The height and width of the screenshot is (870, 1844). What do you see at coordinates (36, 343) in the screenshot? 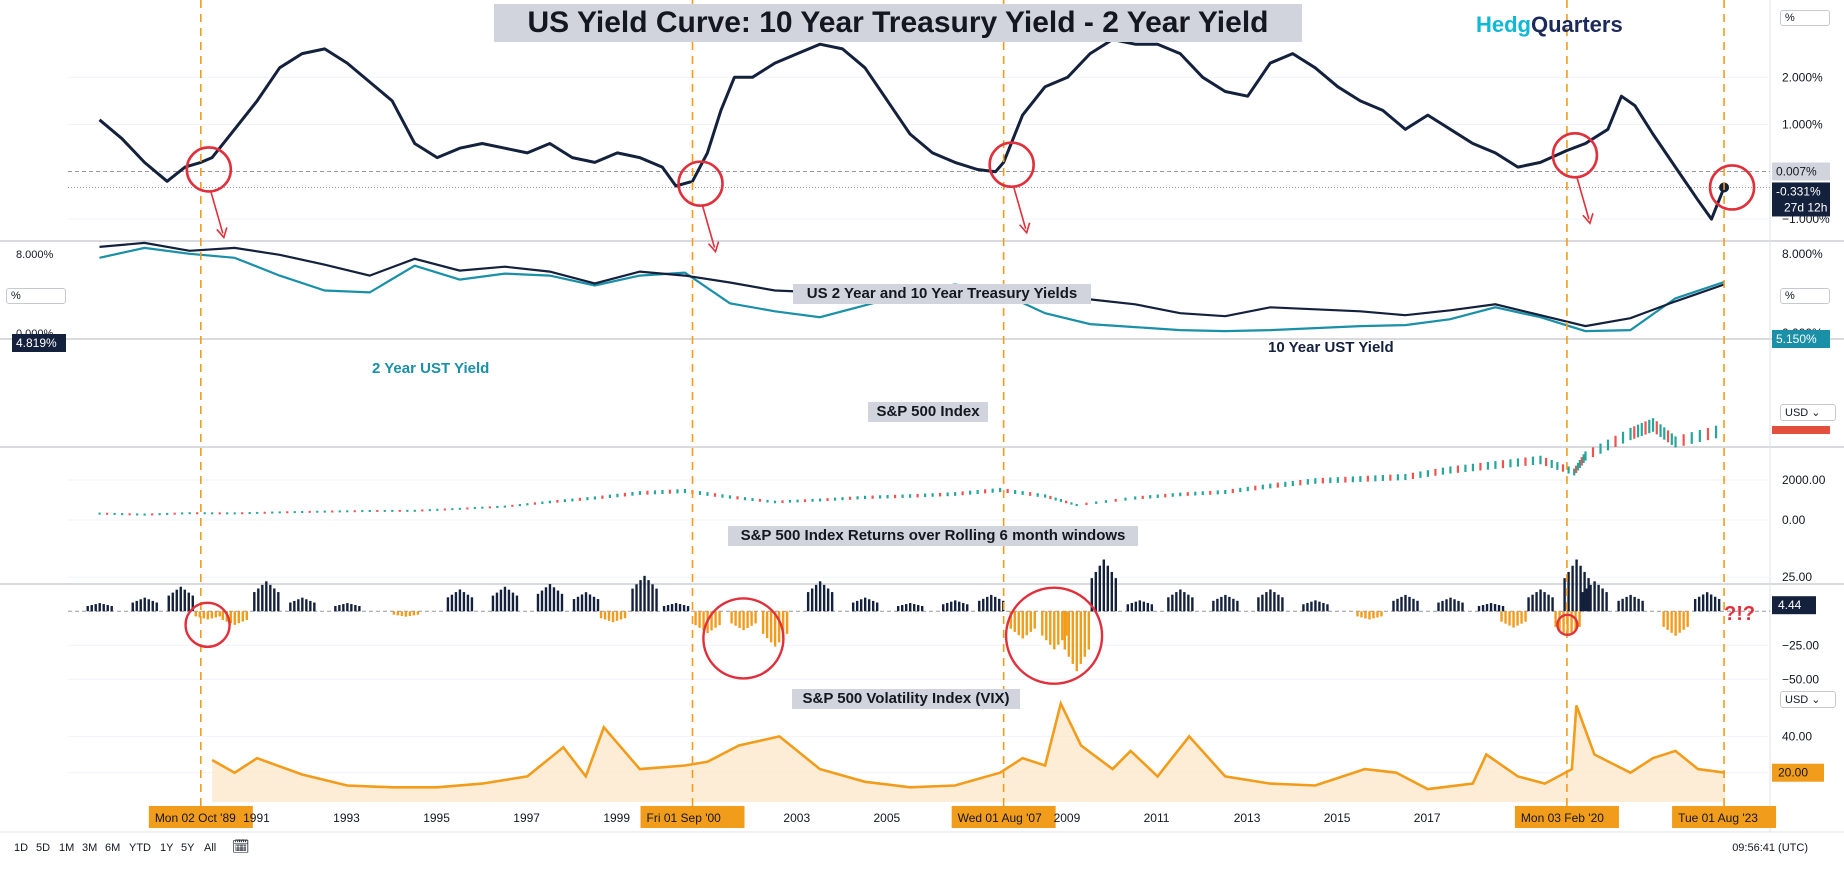
I see `value-box-left-text: 4.819%` at bounding box center [36, 343].